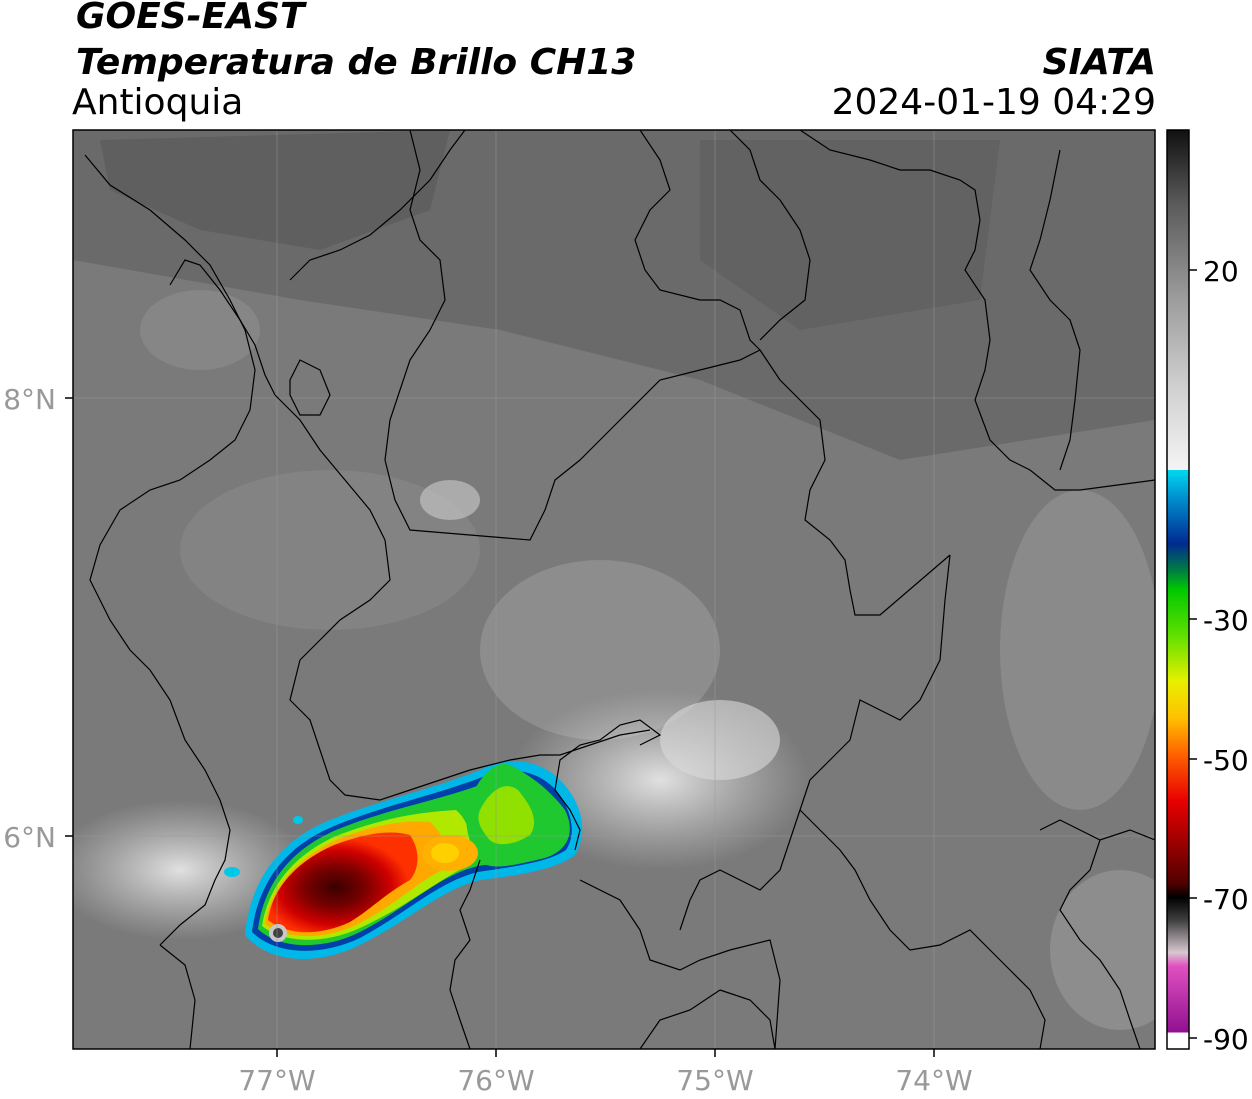 This screenshot has width=1252, height=1099. What do you see at coordinates (1207, 592) in the screenshot?
I see `colorbar: 20 -30 -50 -70 -90` at bounding box center [1207, 592].